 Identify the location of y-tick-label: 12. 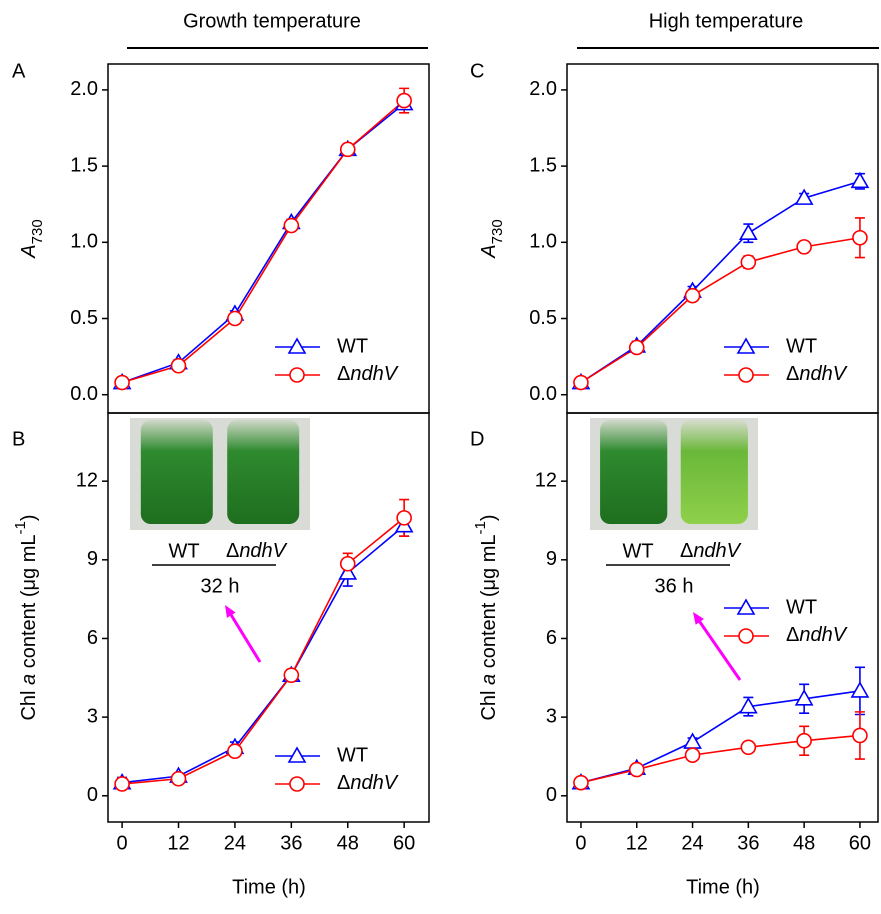
(546, 480).